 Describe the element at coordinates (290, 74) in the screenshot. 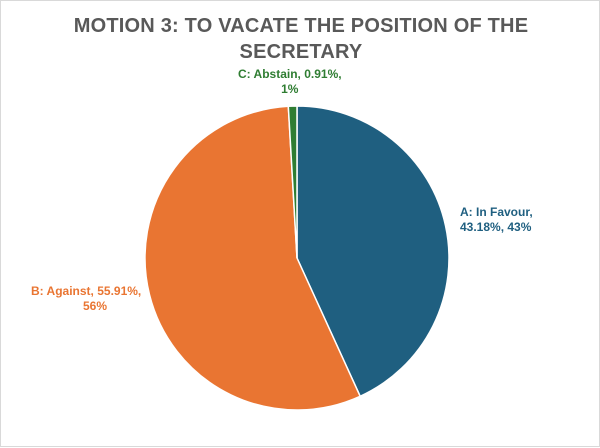

I see `slice-label-c-line-1: C: Abstain, 0.91%,` at that location.